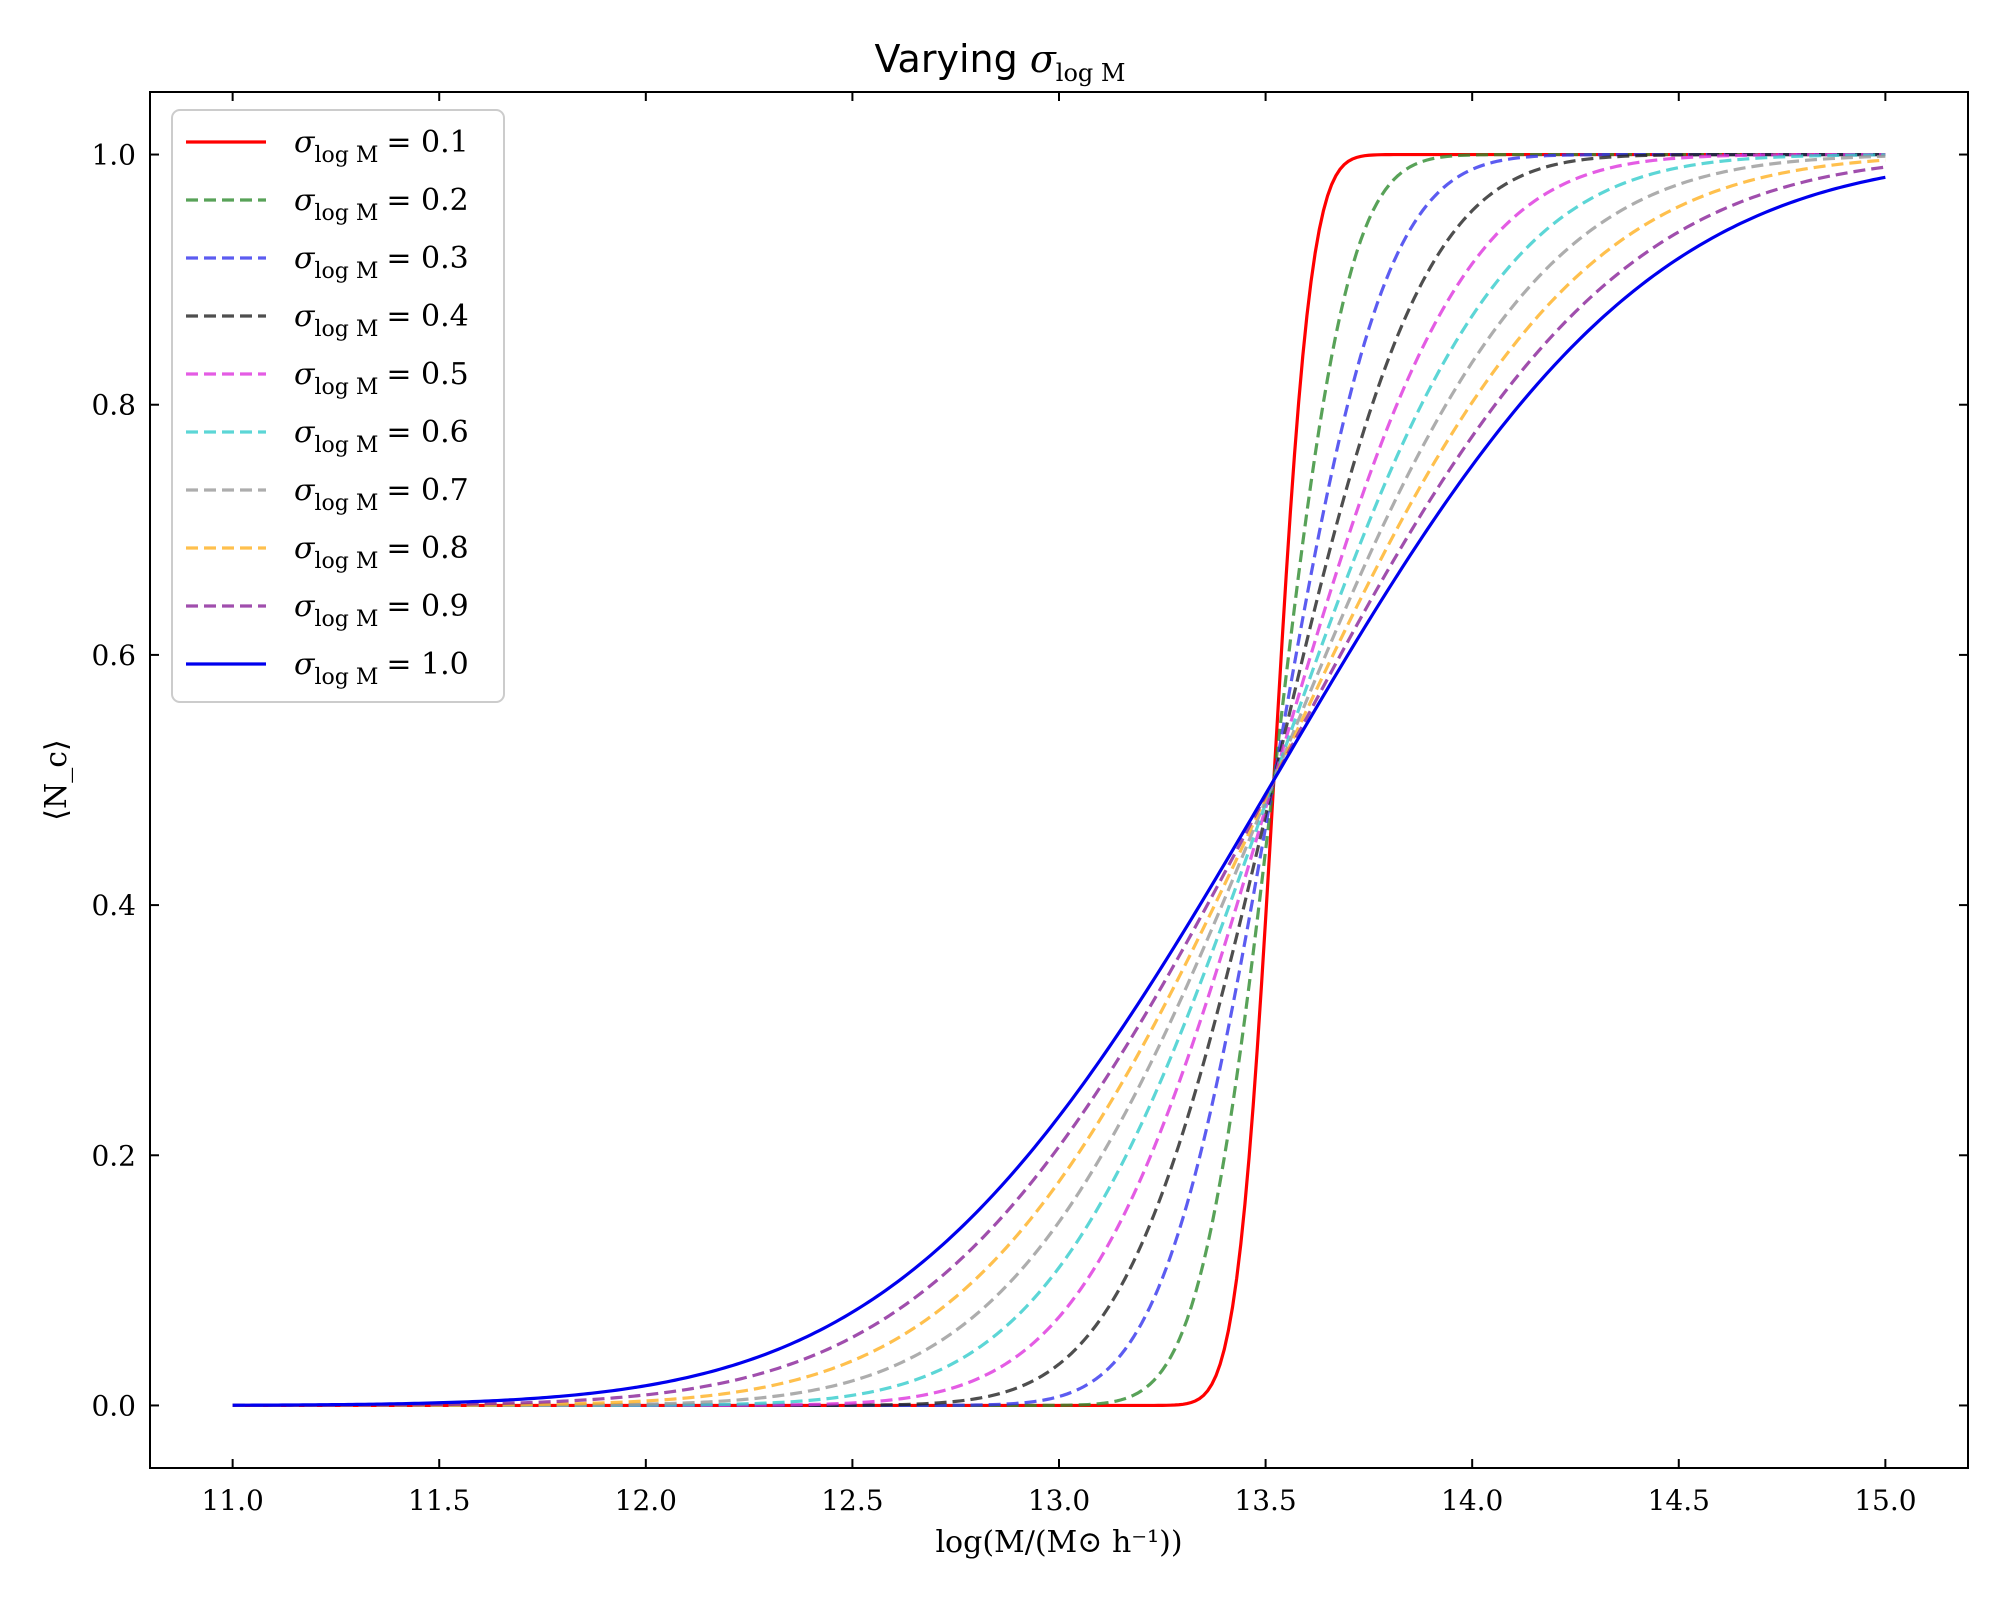 The width and height of the screenshot is (2000, 1600). What do you see at coordinates (113, 405) in the screenshot?
I see `y-tick-label: 0.8` at bounding box center [113, 405].